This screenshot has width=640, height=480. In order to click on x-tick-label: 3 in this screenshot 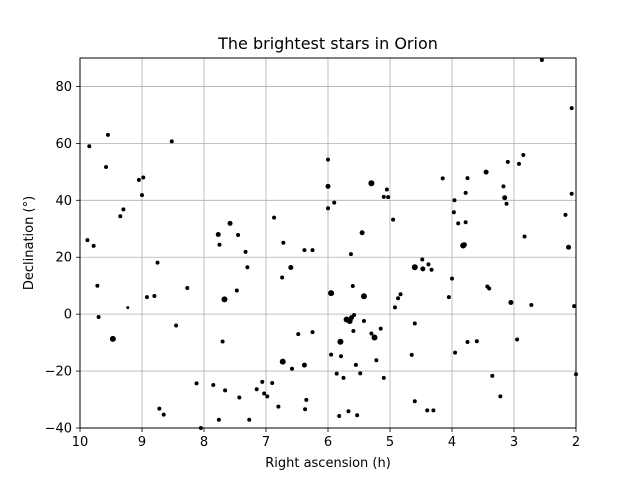, I will do `click(514, 442)`.